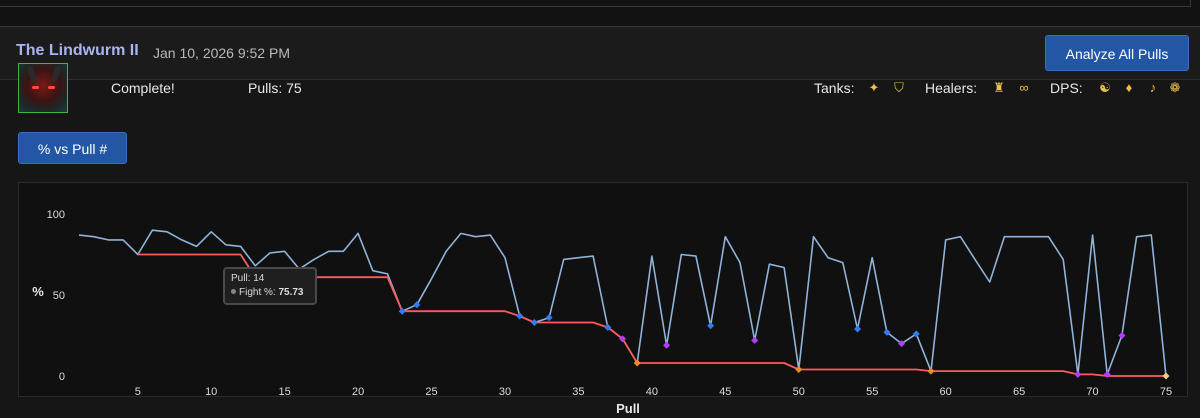 This screenshot has height=418, width=1200. Describe the element at coordinates (799, 392) in the screenshot. I see `x-tick-label: 50` at that location.